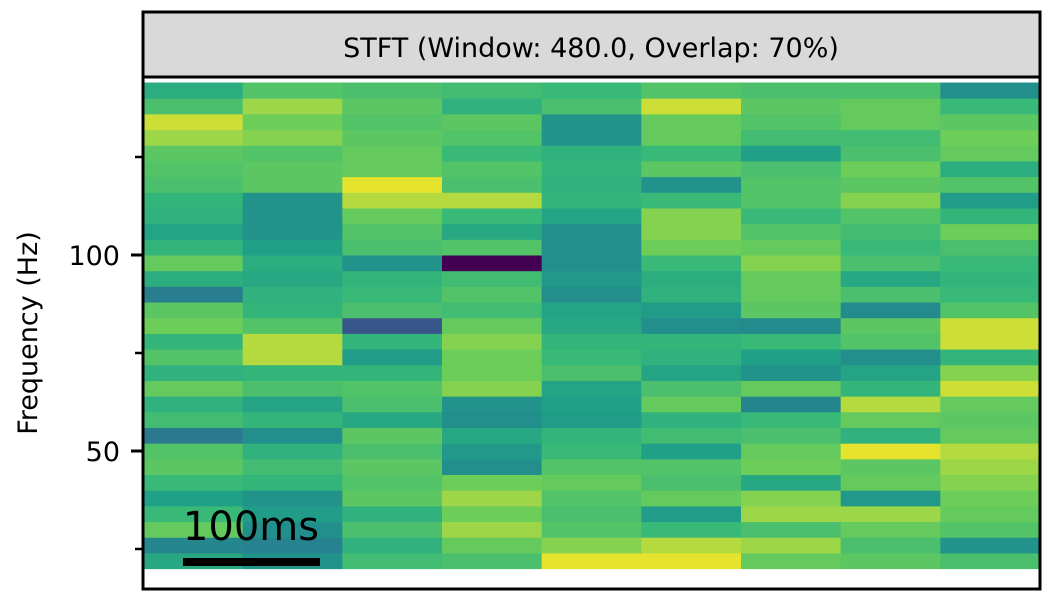 This screenshot has width=1050, height=600. Describe the element at coordinates (94, 256) in the screenshot. I see `y-tick-label: 100` at that location.